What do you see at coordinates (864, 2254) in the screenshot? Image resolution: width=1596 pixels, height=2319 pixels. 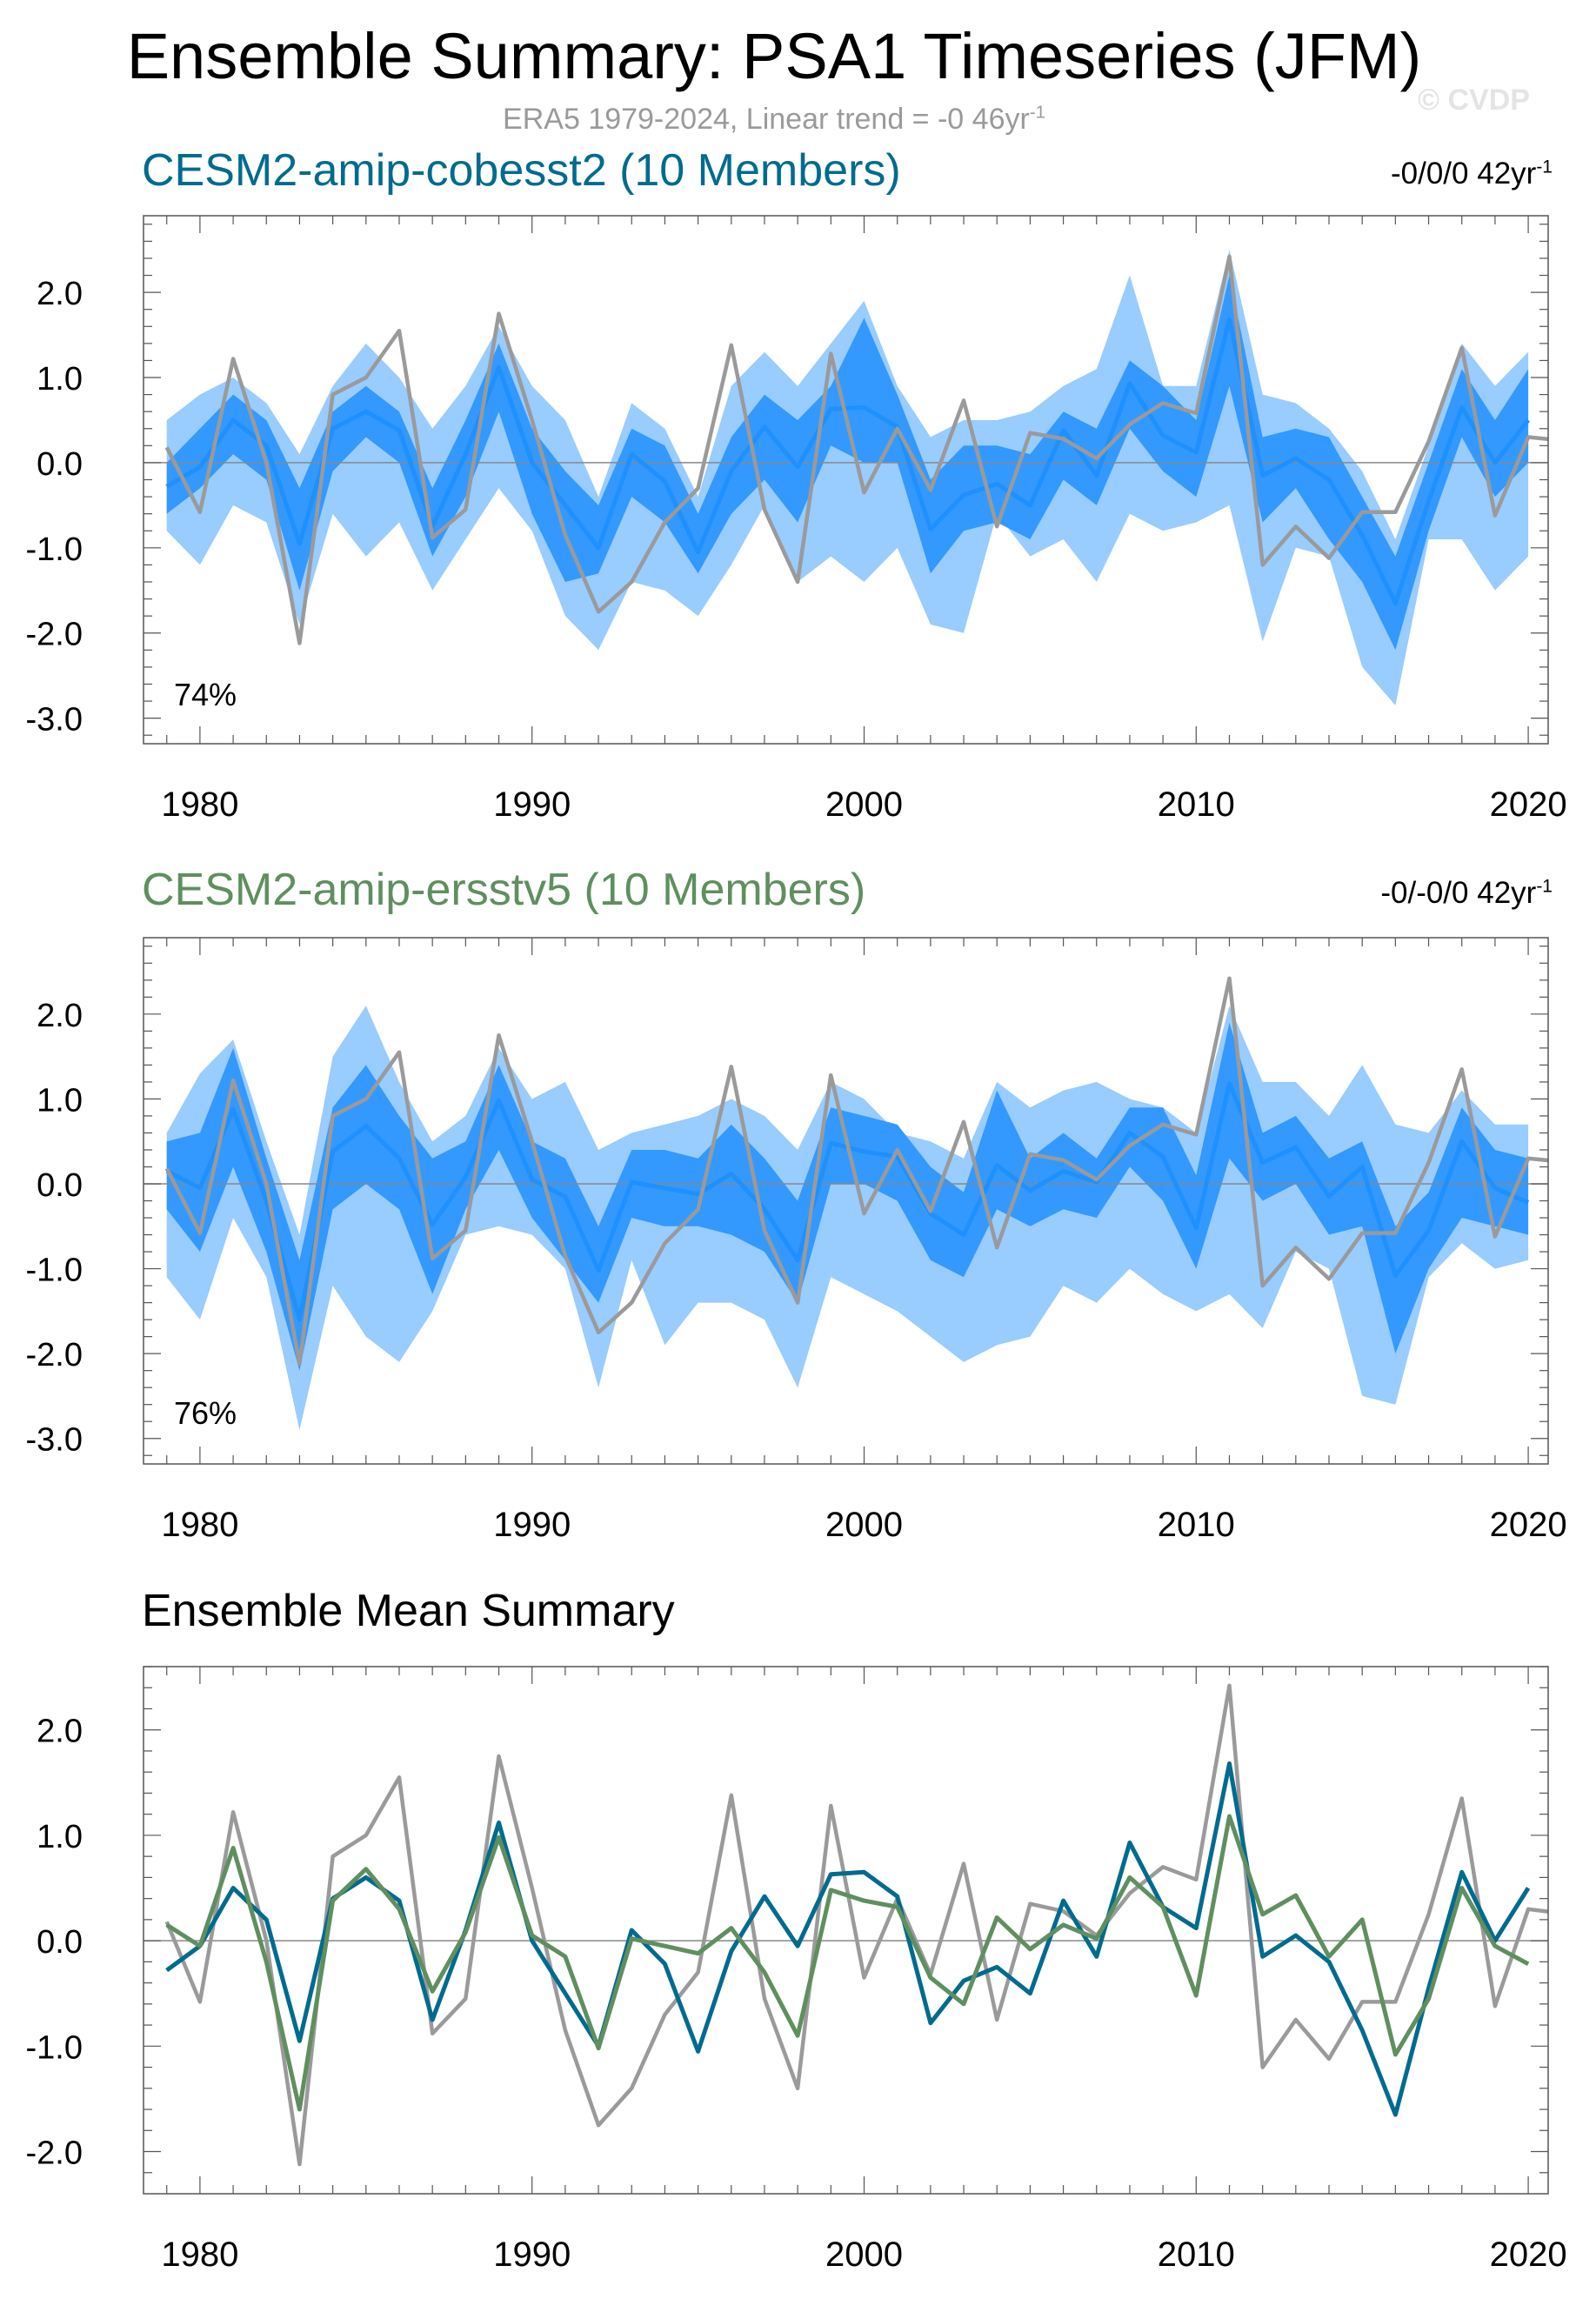 I see `panel-3-x-tick-label: 2000` at bounding box center [864, 2254].